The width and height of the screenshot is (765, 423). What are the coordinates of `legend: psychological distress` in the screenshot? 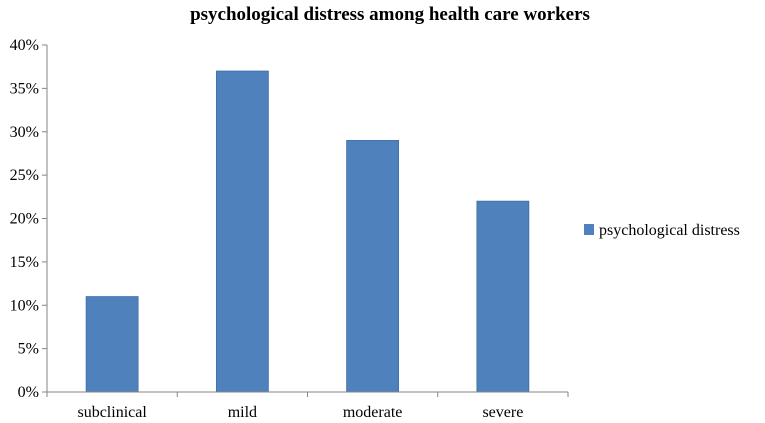 It's located at (662, 230).